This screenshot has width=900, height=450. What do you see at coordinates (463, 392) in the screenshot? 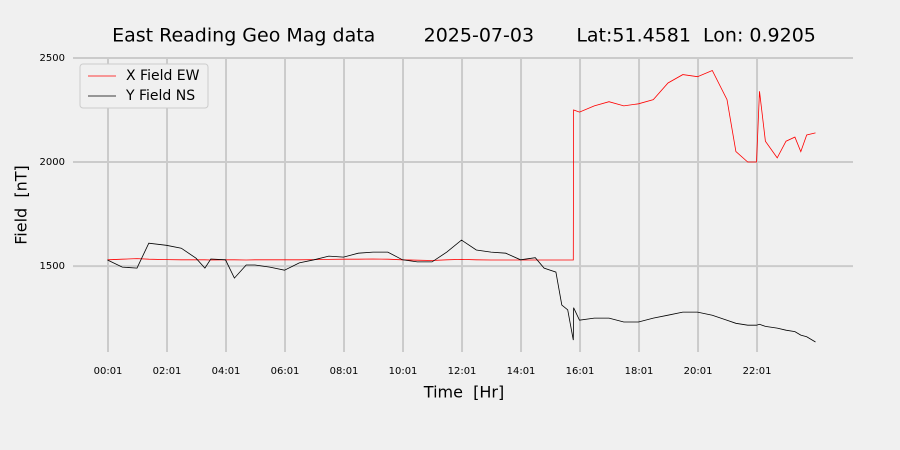
I see `x-axis-label: Time [Hr]` at bounding box center [463, 392].